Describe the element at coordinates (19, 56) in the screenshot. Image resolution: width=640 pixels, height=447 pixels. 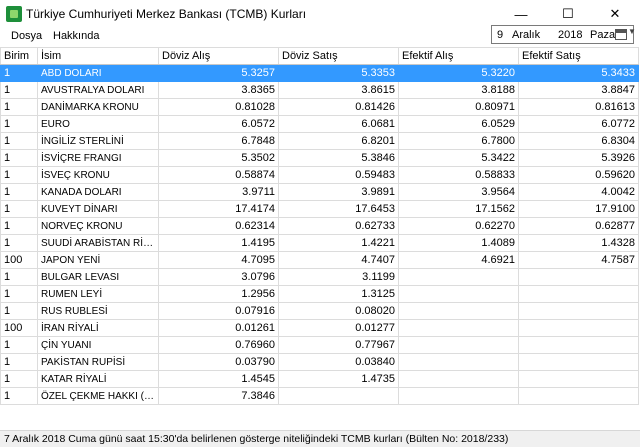
I see `header-unit: Birim` at that location.